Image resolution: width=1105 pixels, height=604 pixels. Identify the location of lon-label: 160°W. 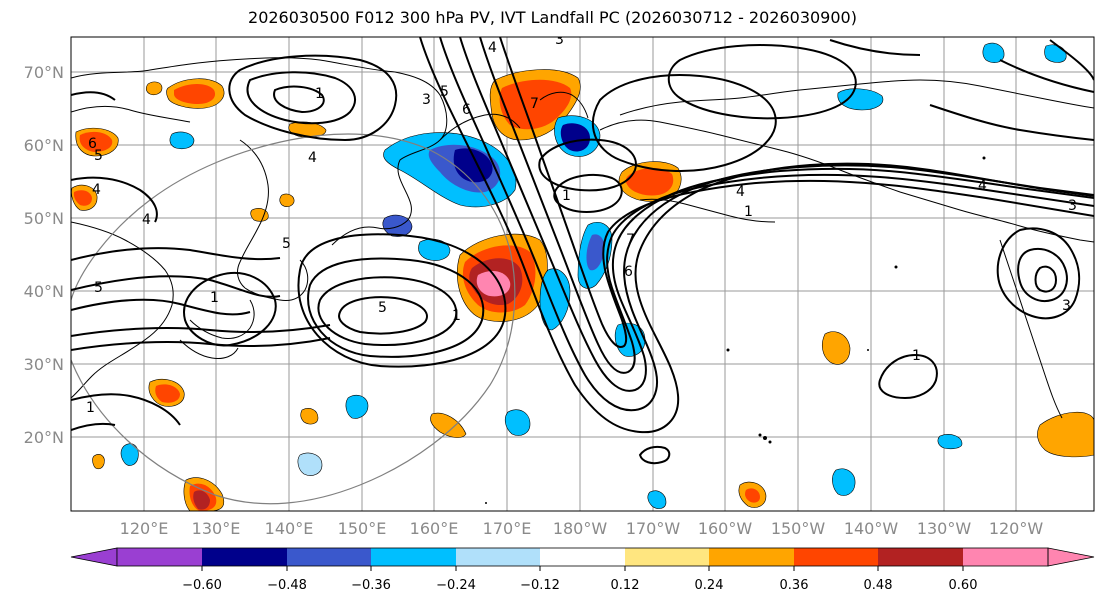
(725, 528).